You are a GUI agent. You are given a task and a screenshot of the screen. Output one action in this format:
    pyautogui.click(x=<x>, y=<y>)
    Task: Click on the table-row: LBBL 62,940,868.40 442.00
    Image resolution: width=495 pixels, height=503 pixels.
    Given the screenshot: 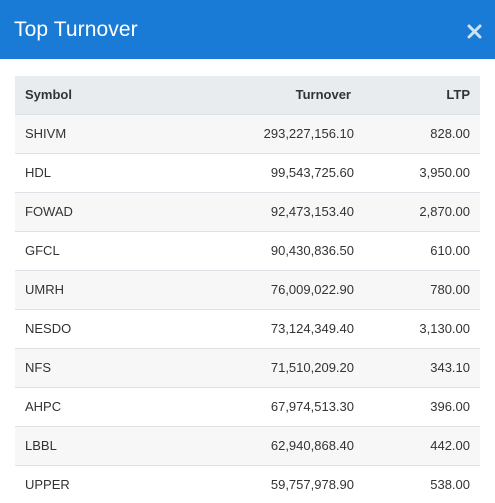 What is the action you would take?
    pyautogui.click(x=247, y=445)
    